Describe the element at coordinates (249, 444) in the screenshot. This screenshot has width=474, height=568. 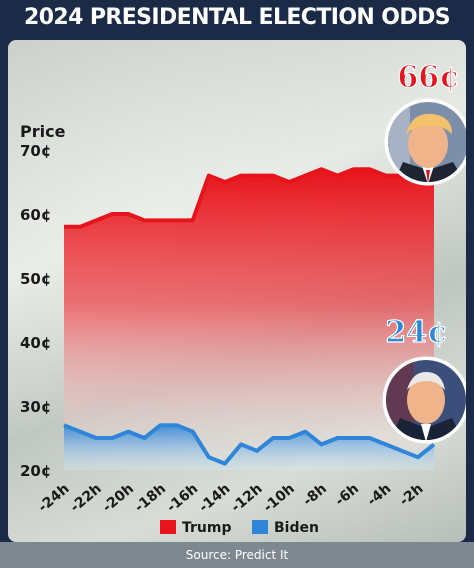
I see `line-biden` at that location.